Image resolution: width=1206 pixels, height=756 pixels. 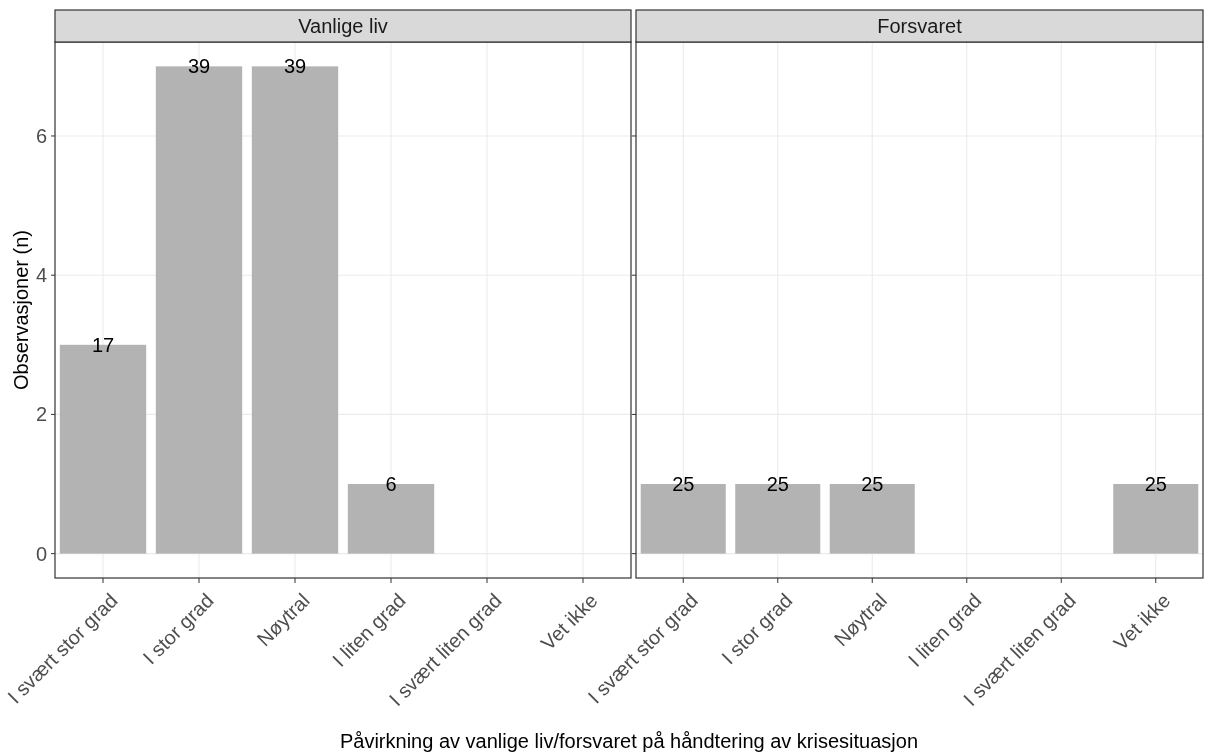 What do you see at coordinates (41, 135) in the screenshot?
I see `y-tick-label: 6` at bounding box center [41, 135].